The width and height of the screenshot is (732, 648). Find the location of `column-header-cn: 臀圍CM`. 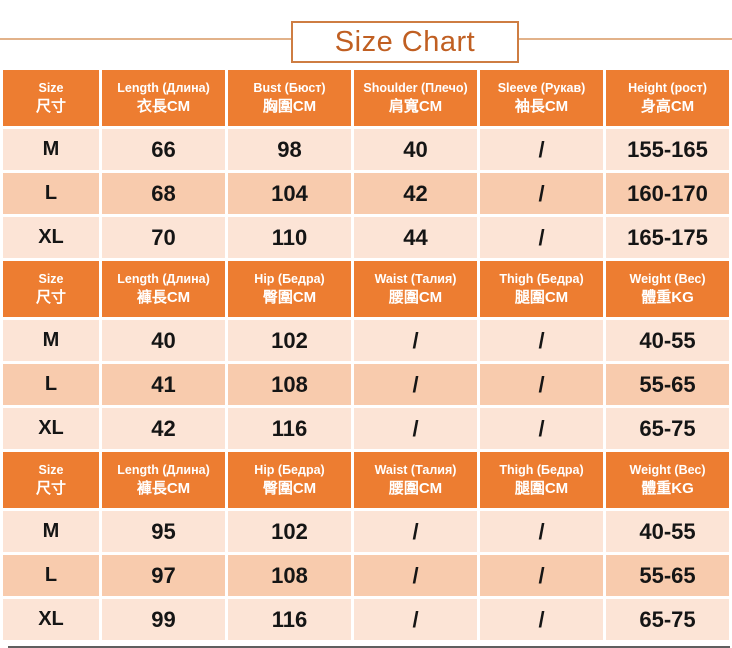

column-header-cn: 臀圍CM is located at coordinates (289, 298).